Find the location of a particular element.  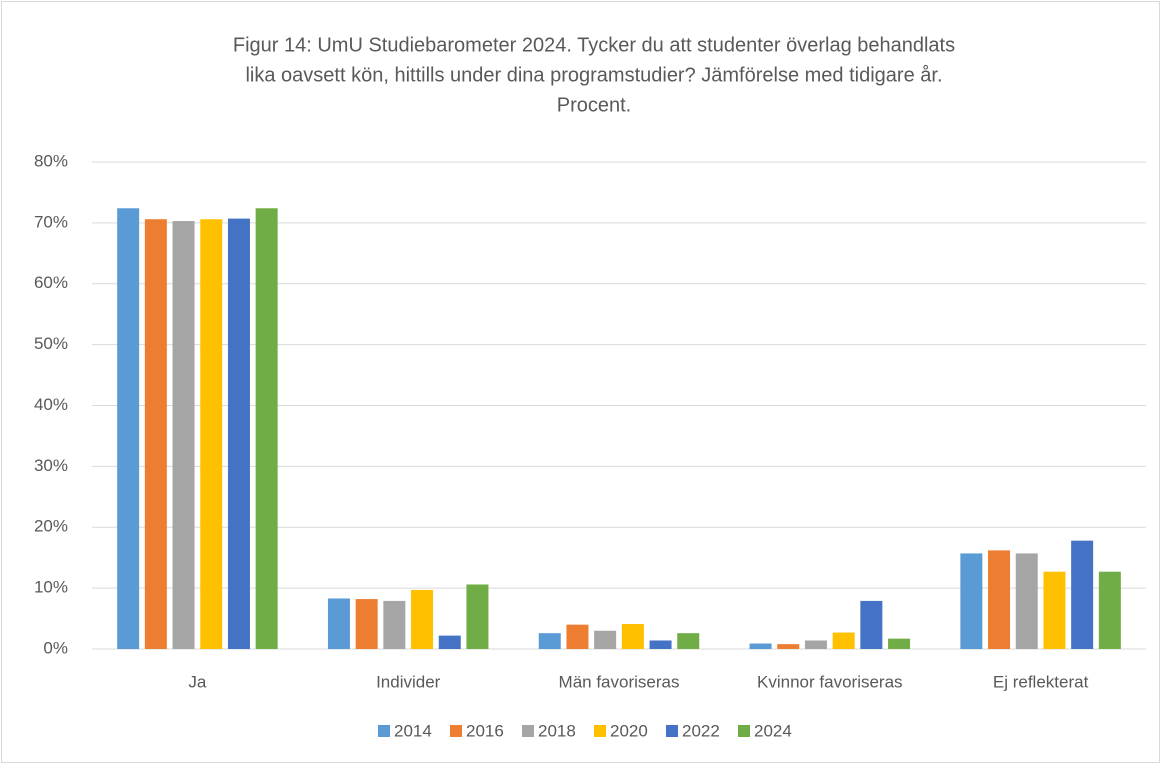

x-tick-label: Män favoriseras is located at coordinates (619, 681).